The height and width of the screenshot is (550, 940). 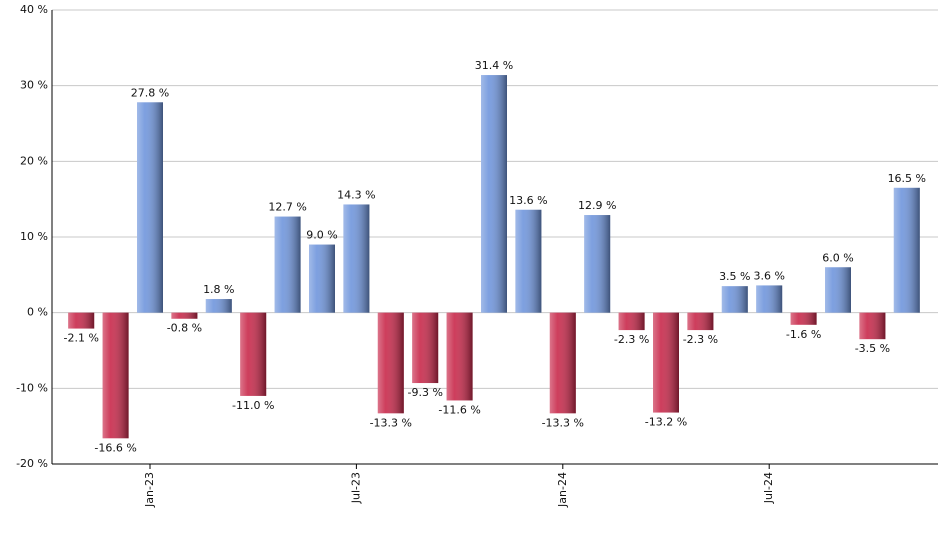 What do you see at coordinates (528, 200) in the screenshot?
I see `value-label: 13.6 %` at bounding box center [528, 200].